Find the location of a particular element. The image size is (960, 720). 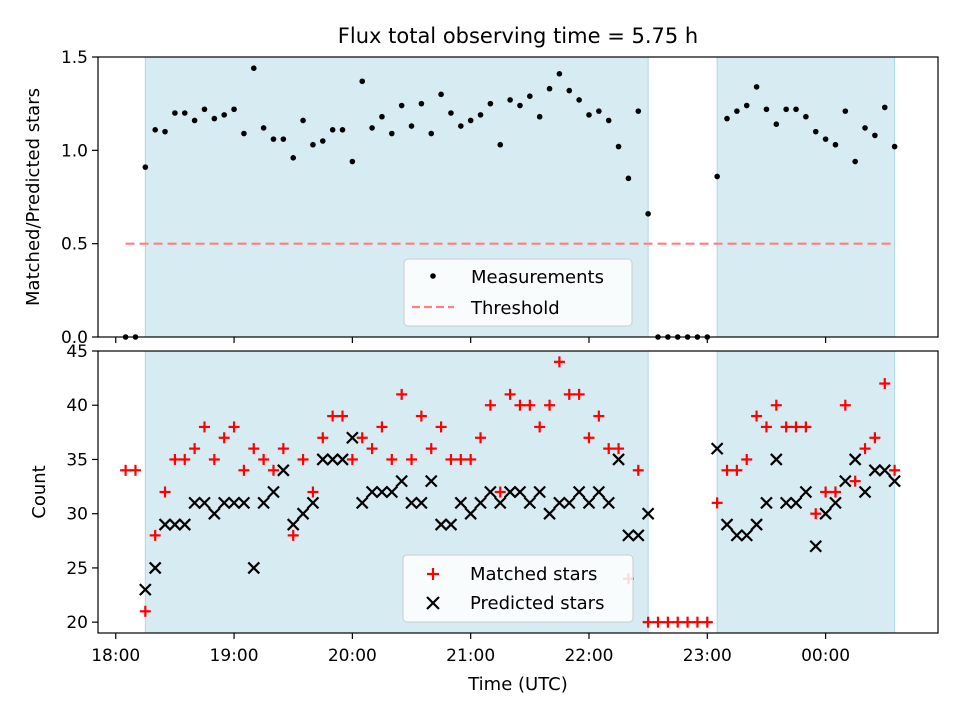

legend-measurements-label: Measurements is located at coordinates (537, 277).